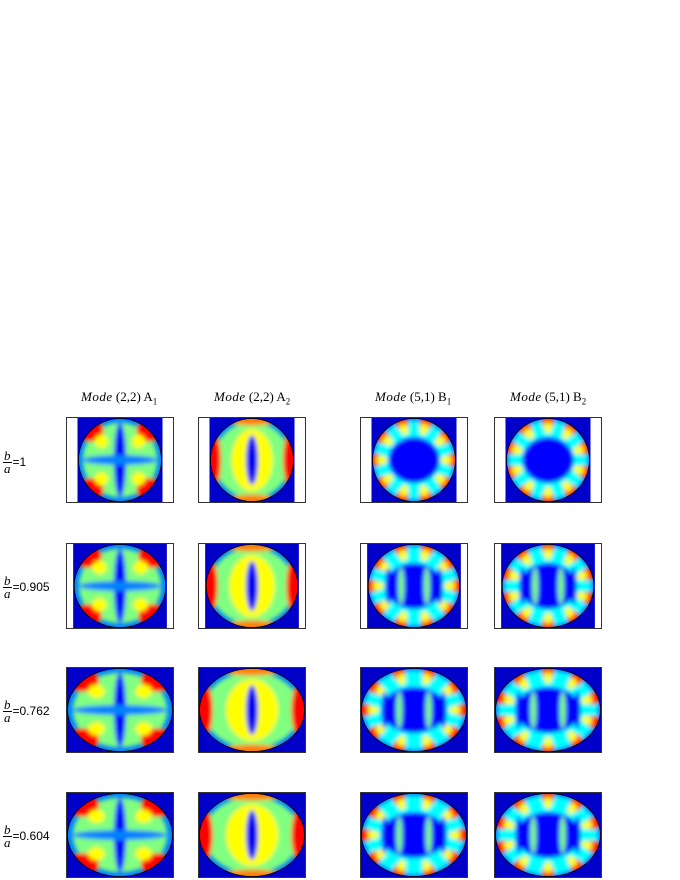 Image resolution: width=680 pixels, height=880 pixels. What do you see at coordinates (31, 587) in the screenshot?
I see `ratio-value: =0.905` at bounding box center [31, 587].